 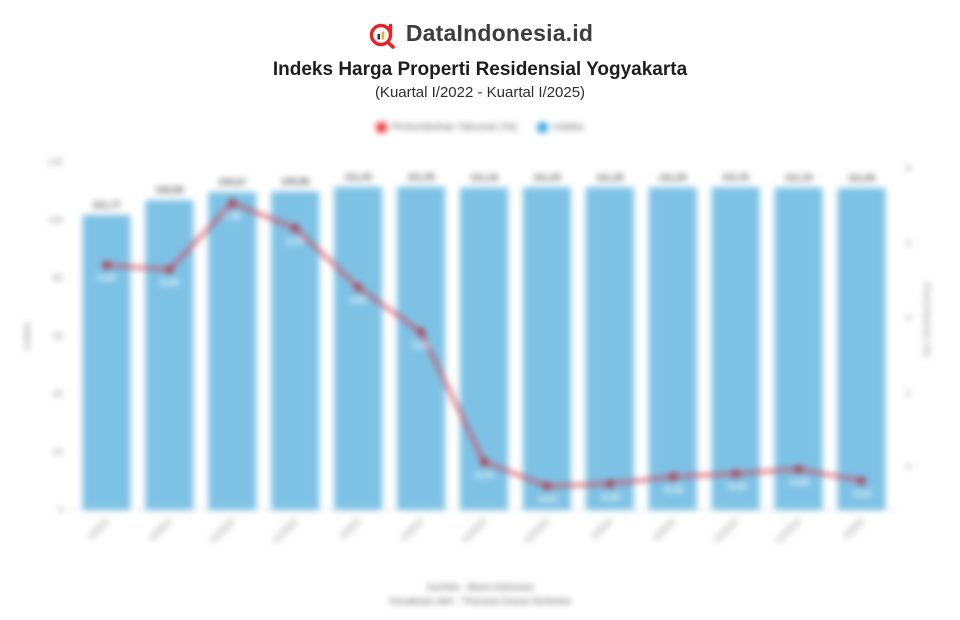 What do you see at coordinates (382, 36) in the screenshot?
I see `dataindonesia-logo-icon` at bounding box center [382, 36].